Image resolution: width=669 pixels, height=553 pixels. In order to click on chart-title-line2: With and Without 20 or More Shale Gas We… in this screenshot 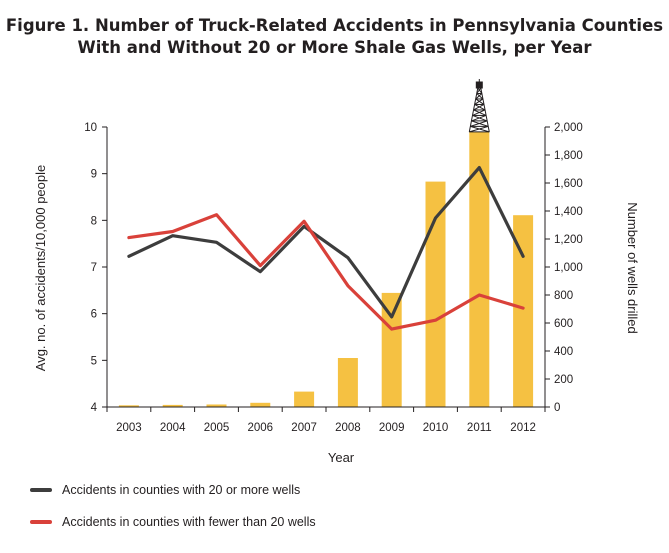, I will do `click(334, 47)`.